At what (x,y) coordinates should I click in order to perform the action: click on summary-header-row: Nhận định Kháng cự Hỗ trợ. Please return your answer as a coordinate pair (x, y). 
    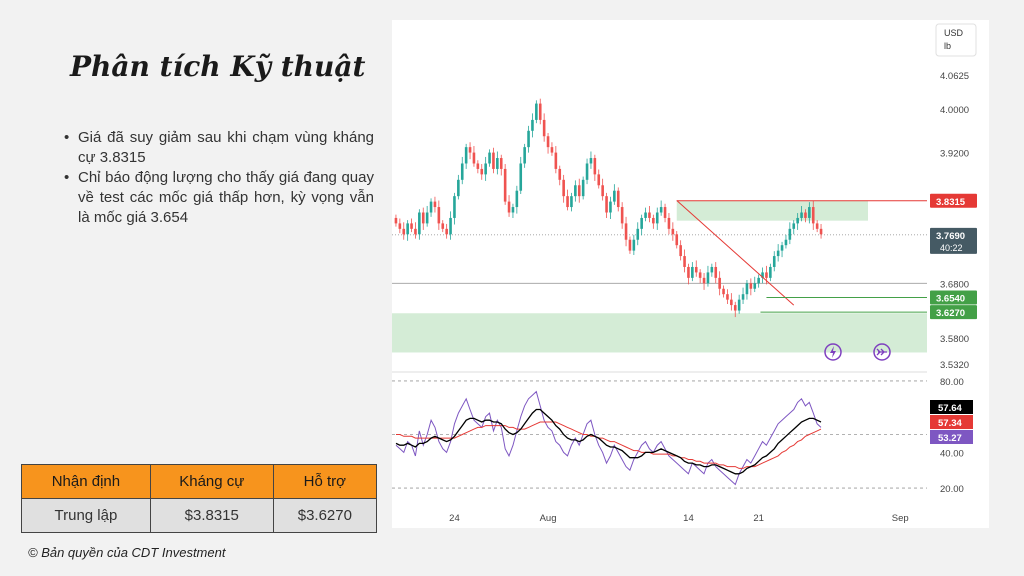
    Looking at the image, I should click on (199, 481).